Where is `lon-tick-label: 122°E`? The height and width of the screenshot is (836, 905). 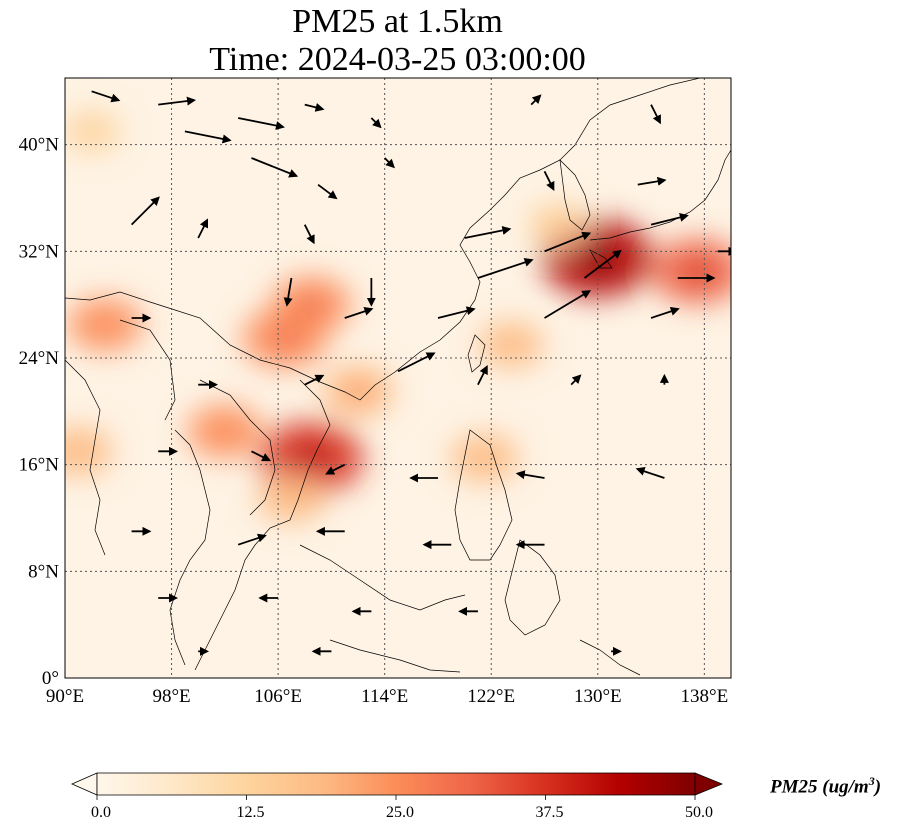
lon-tick-label: 122°E is located at coordinates (491, 696).